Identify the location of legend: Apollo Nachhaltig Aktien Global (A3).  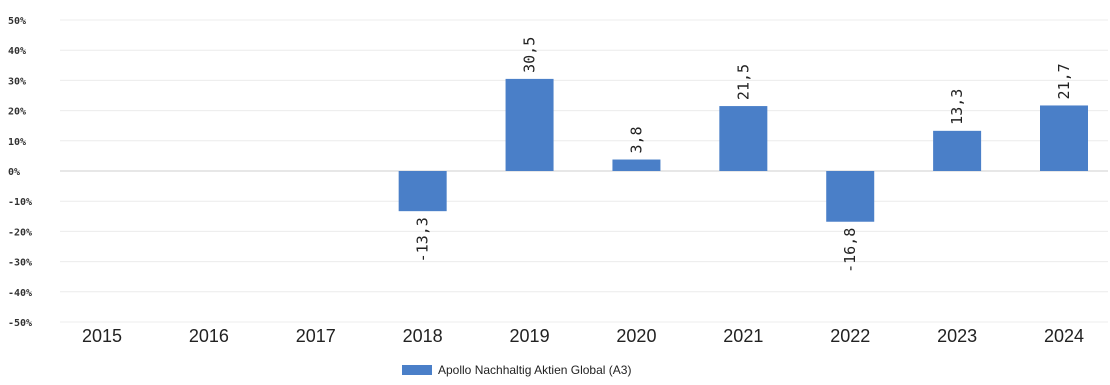
(516, 370).